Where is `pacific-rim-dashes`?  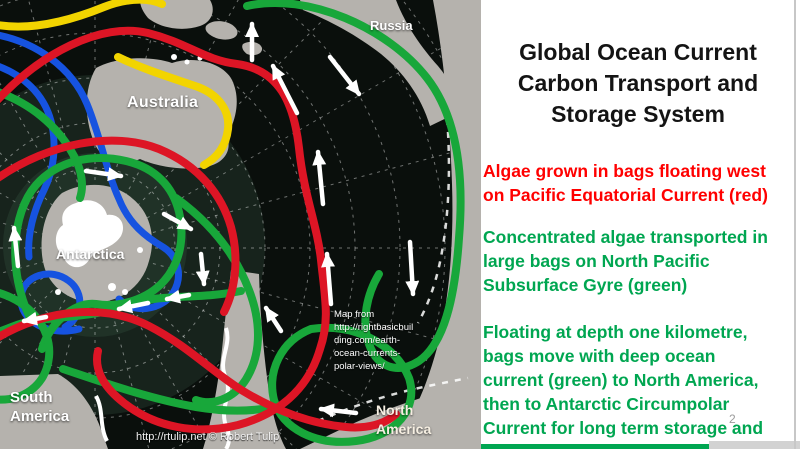
pacific-rim-dashes is located at coordinates (433, 214).